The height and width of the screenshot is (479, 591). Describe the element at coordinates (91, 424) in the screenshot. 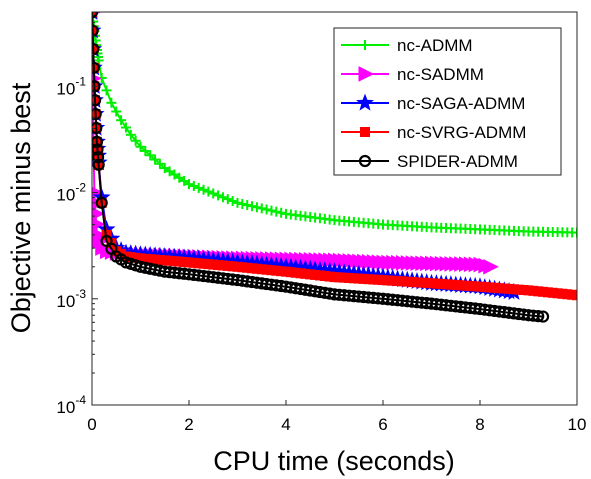

I see `x-tick-label: 0` at that location.